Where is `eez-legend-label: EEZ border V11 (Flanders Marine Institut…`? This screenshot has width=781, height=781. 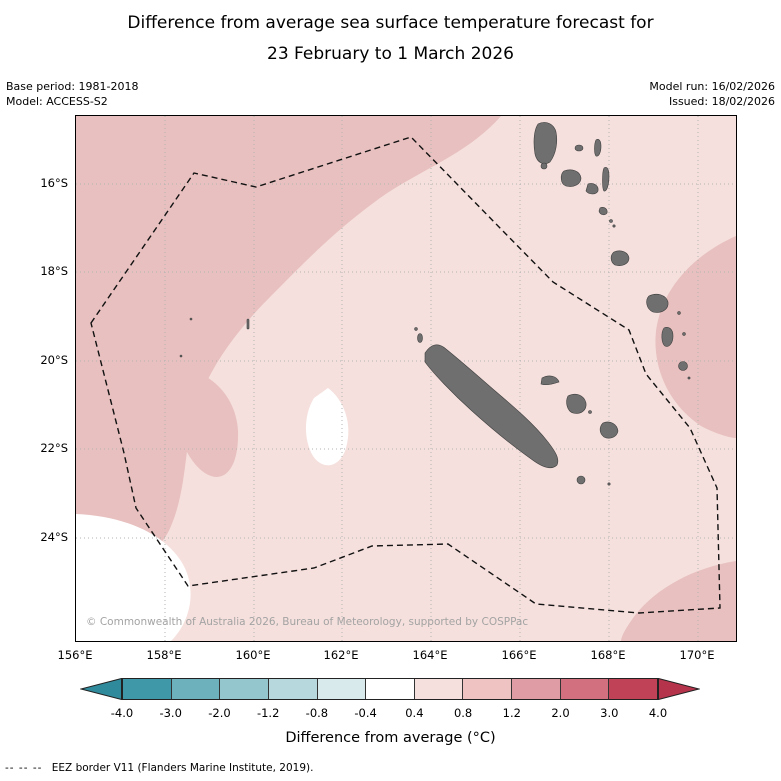 eez-legend-label: EEZ border V11 (Flanders Marine Institut… is located at coordinates (182, 768).